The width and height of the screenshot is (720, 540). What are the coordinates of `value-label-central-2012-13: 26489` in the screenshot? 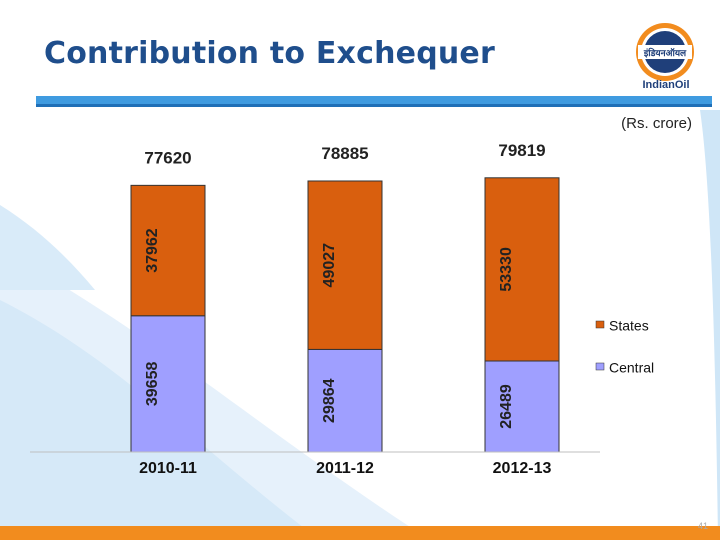 It's located at (506, 406).